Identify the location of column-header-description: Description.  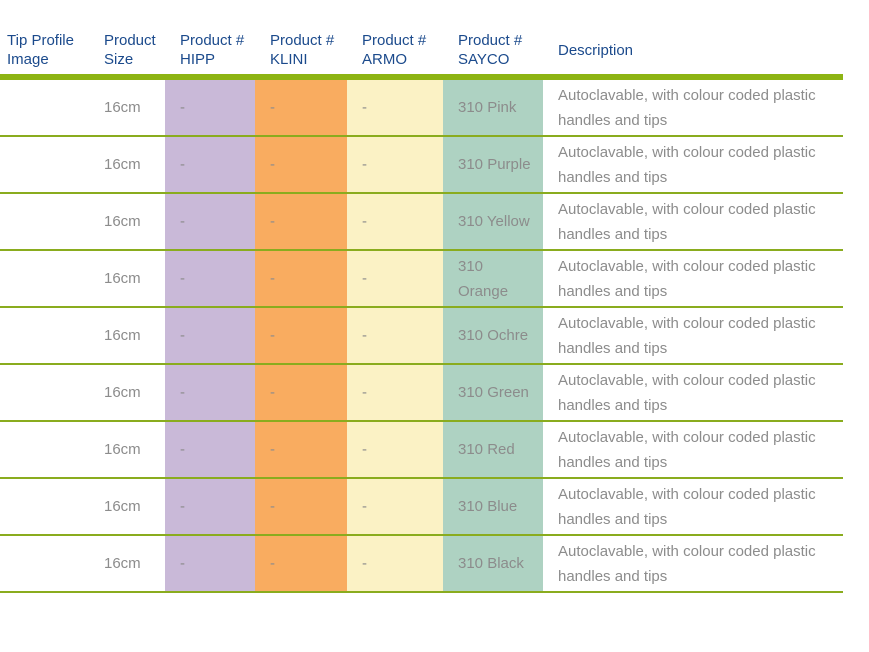
(693, 54).